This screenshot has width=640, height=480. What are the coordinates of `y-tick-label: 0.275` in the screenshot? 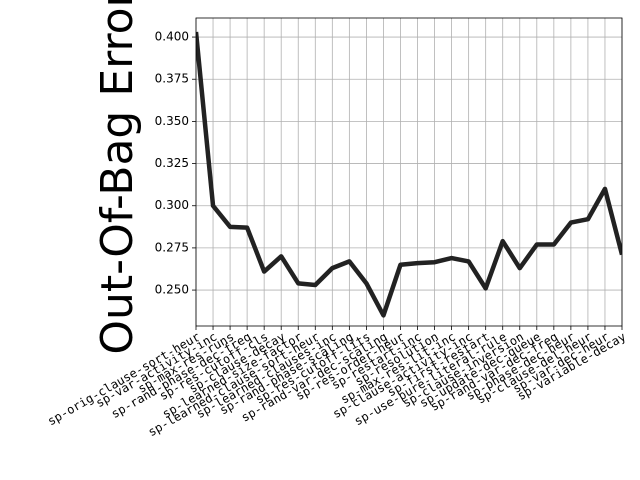 It's located at (172, 247).